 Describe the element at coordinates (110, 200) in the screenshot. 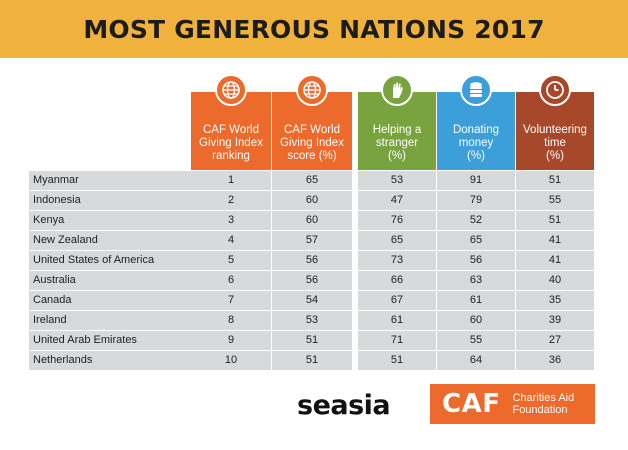

I see `row-country: Indonesia` at that location.